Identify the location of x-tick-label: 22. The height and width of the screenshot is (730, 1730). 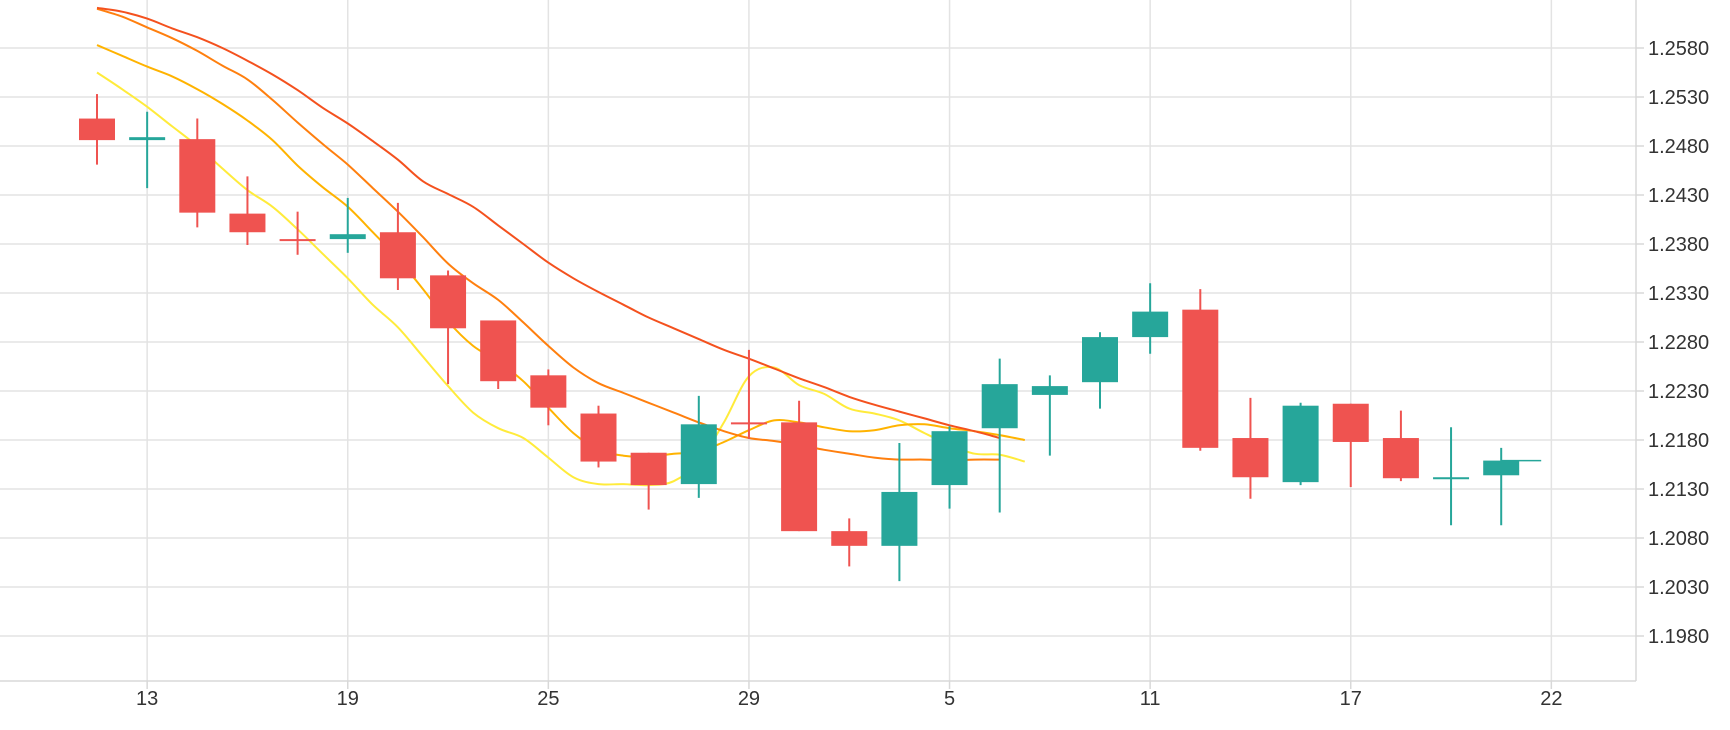
(1551, 699).